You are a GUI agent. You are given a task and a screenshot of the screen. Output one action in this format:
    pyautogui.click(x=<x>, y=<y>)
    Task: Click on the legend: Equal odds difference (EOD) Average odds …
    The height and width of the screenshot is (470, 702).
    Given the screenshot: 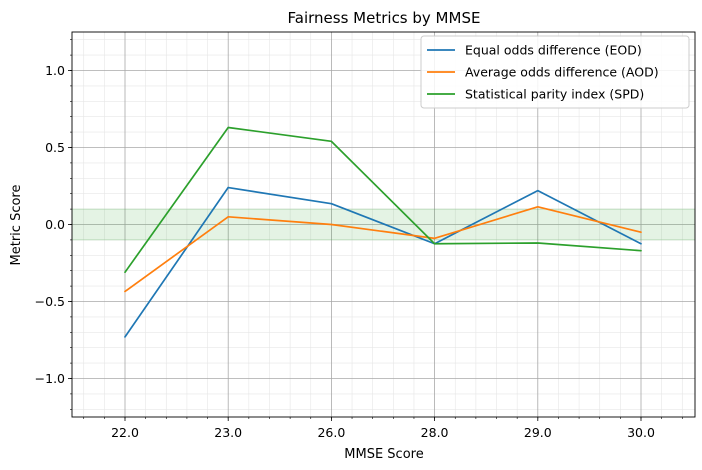 What is the action you would take?
    pyautogui.click(x=555, y=72)
    